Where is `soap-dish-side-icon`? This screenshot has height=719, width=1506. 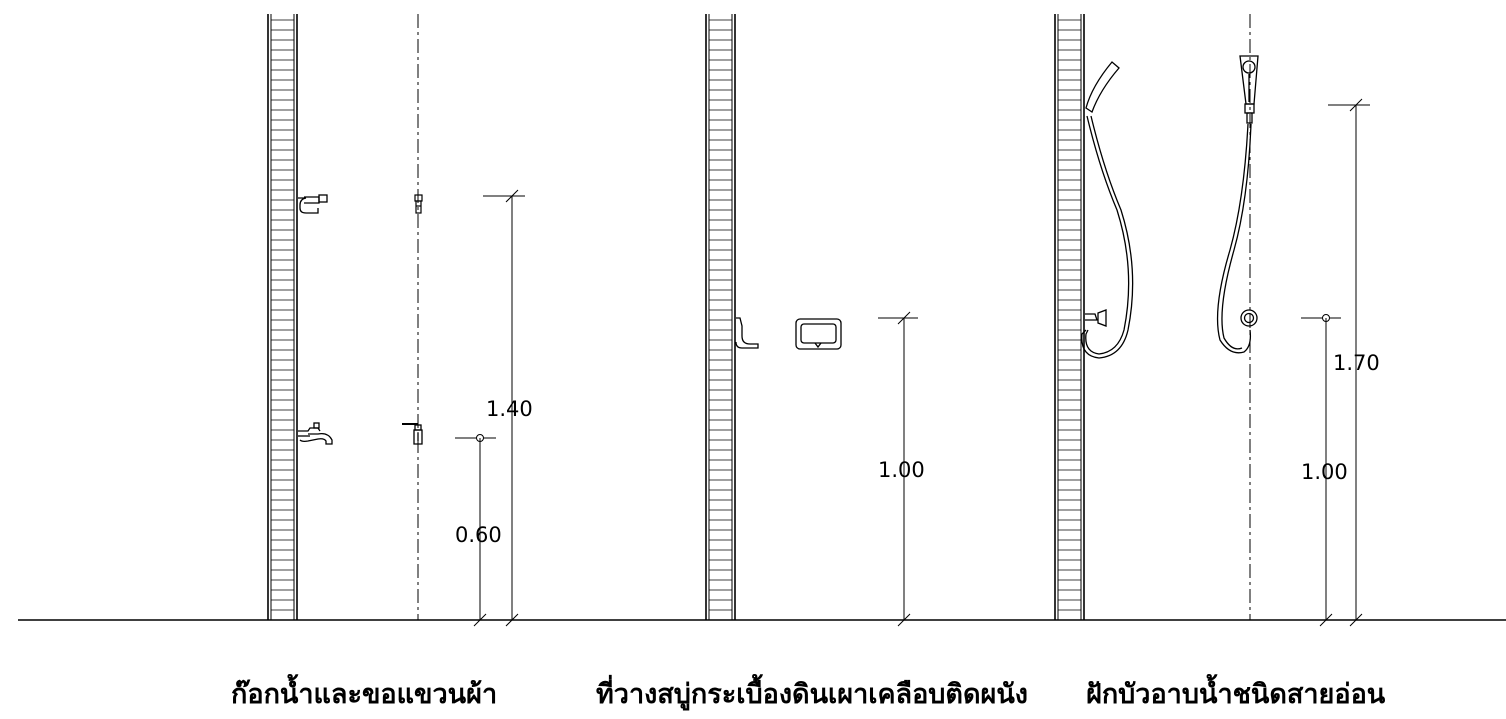
soap-dish-side-icon is located at coordinates (747, 333).